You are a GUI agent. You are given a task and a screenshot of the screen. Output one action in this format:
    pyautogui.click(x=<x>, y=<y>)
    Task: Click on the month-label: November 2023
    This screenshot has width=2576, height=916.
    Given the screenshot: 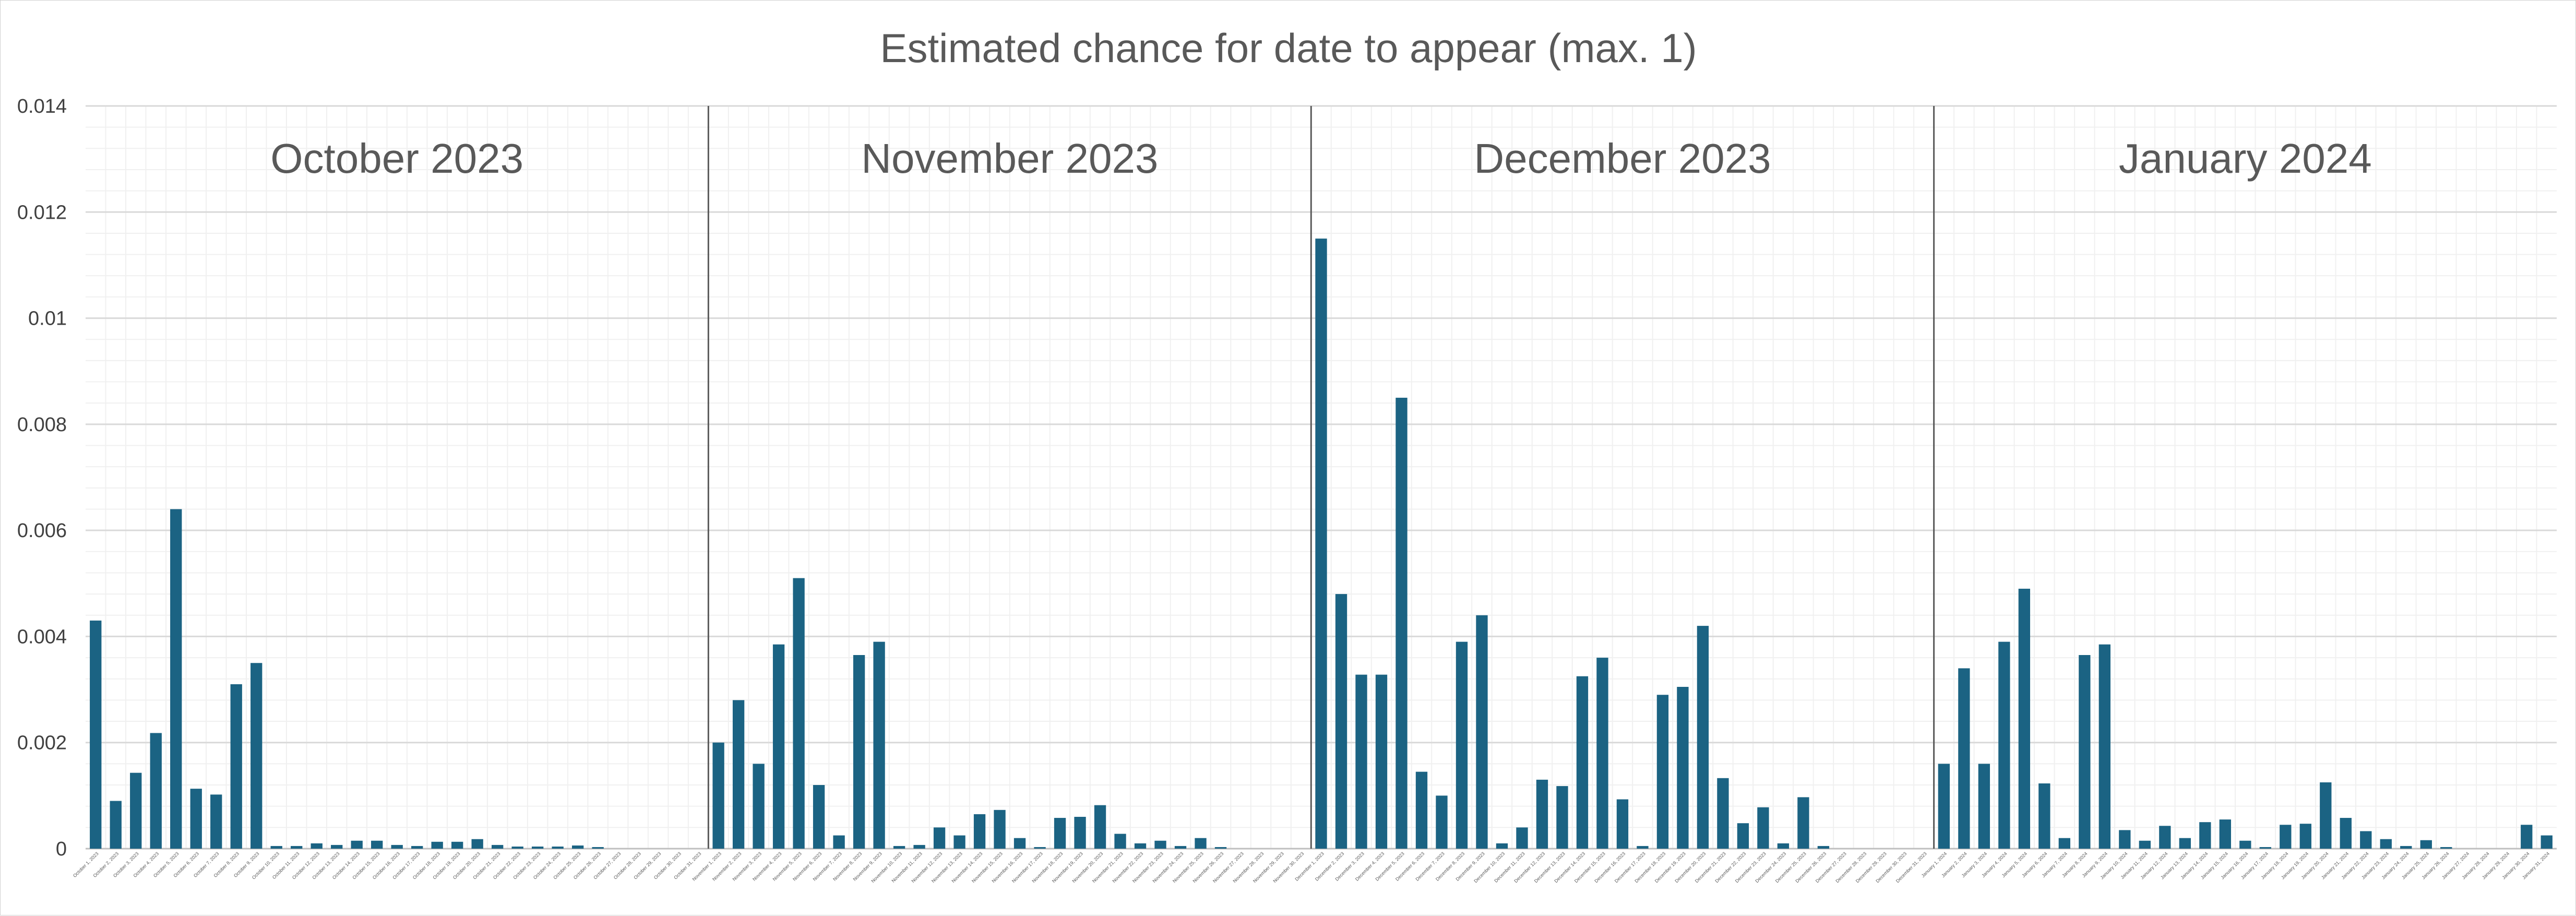 What is the action you would take?
    pyautogui.click(x=1010, y=158)
    